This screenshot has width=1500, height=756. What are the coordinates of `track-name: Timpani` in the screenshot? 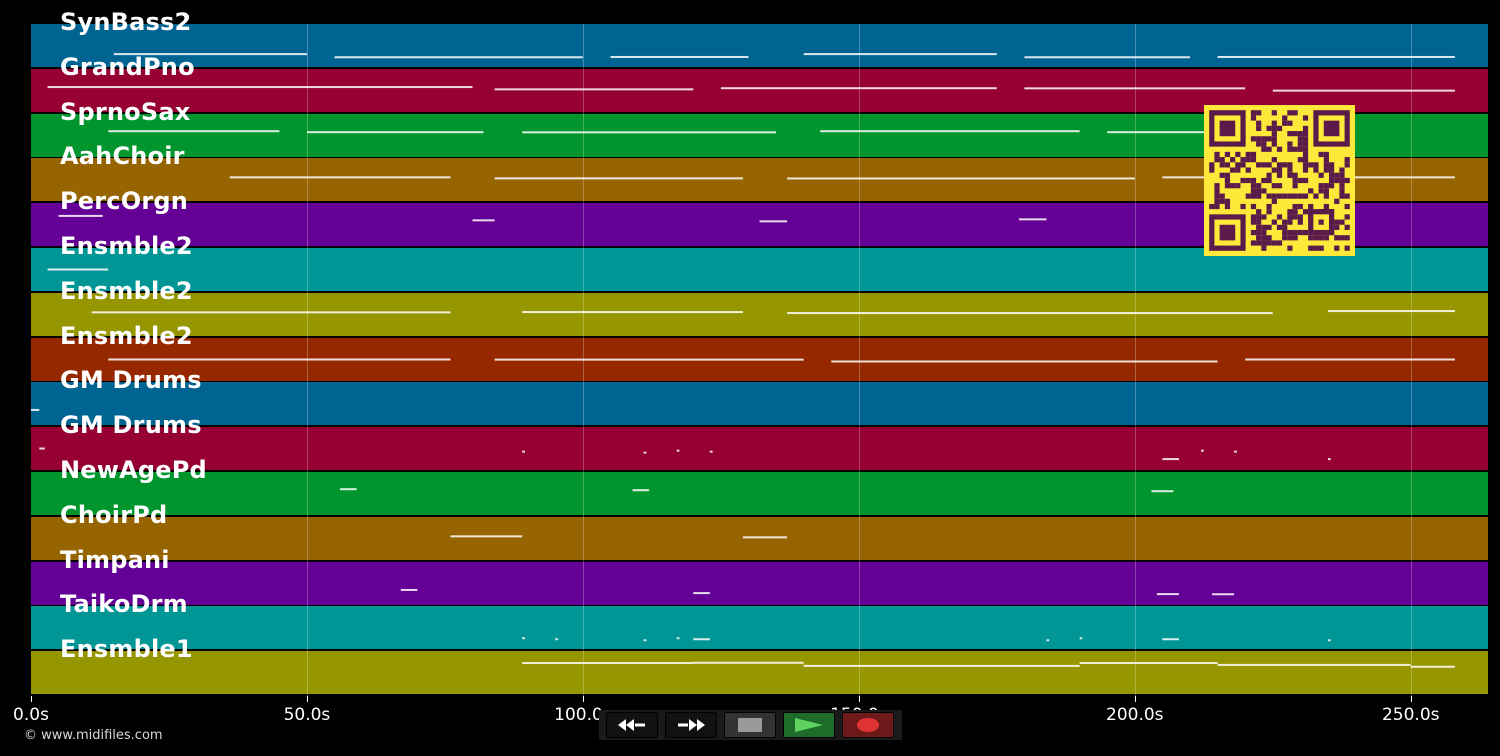 It's located at (115, 559).